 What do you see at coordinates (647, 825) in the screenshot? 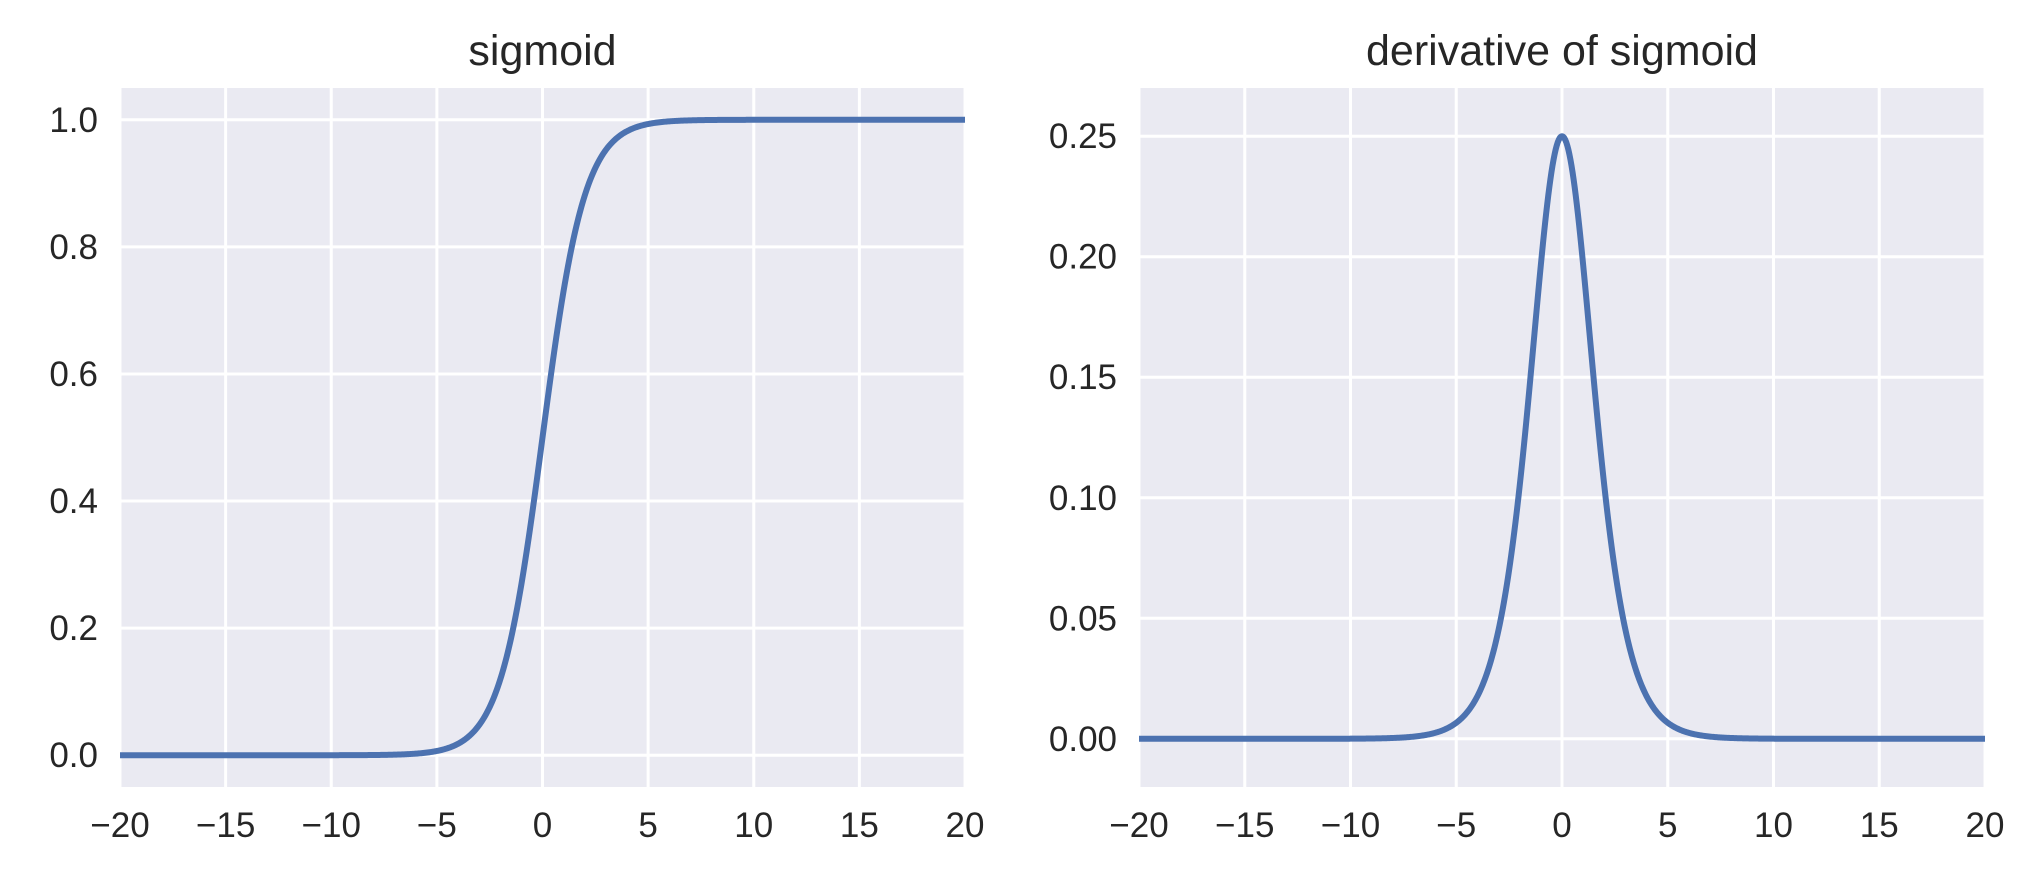
I see `sigmoid-x-tick-label: 5` at bounding box center [647, 825].